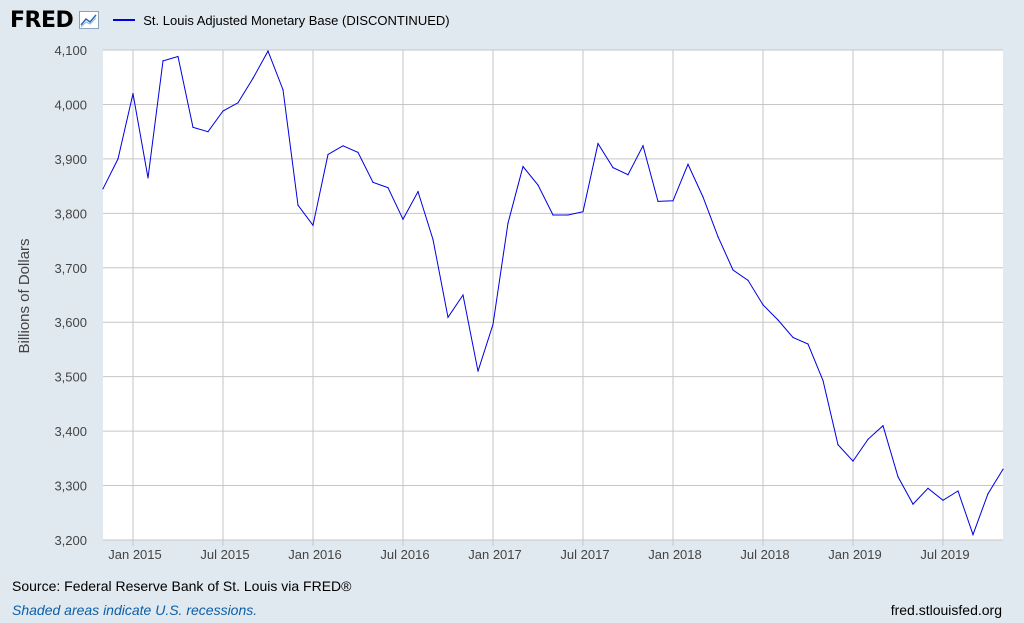  What do you see at coordinates (584, 554) in the screenshot?
I see `x-tick-label: Jul 2017` at bounding box center [584, 554].